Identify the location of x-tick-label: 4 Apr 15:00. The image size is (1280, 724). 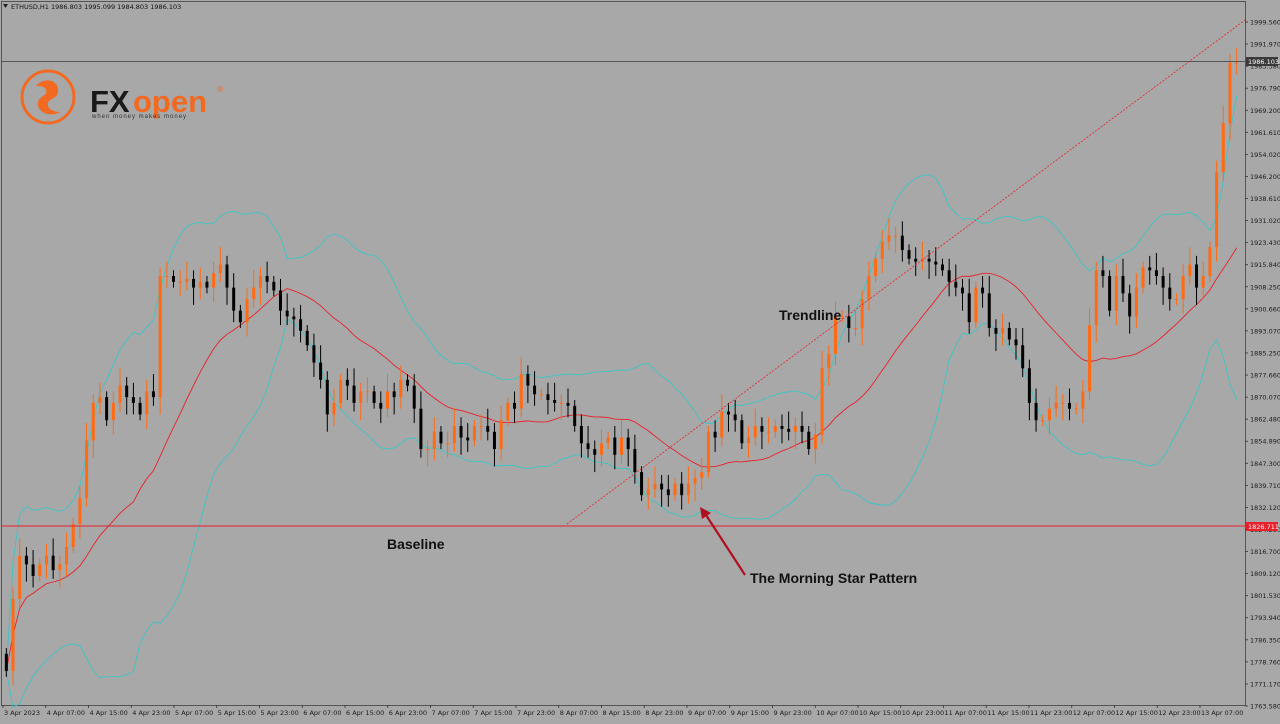
(109, 713).